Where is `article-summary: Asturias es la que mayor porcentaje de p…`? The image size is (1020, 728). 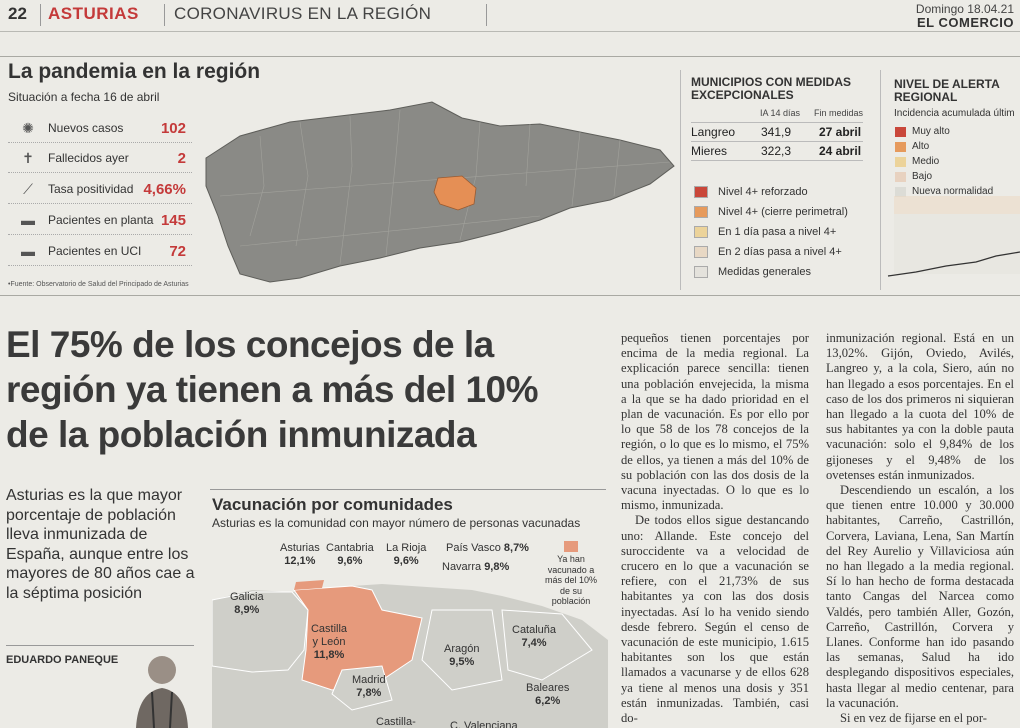
article-summary: Asturias es la que mayor porcentaje de p… is located at coordinates (100, 544).